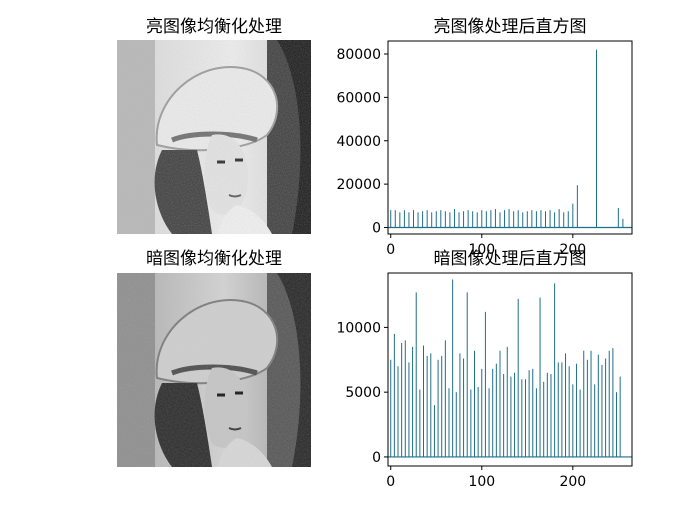 The width and height of the screenshot is (700, 525). What do you see at coordinates (214, 137) in the screenshot?
I see `bright-equalized-image` at bounding box center [214, 137].